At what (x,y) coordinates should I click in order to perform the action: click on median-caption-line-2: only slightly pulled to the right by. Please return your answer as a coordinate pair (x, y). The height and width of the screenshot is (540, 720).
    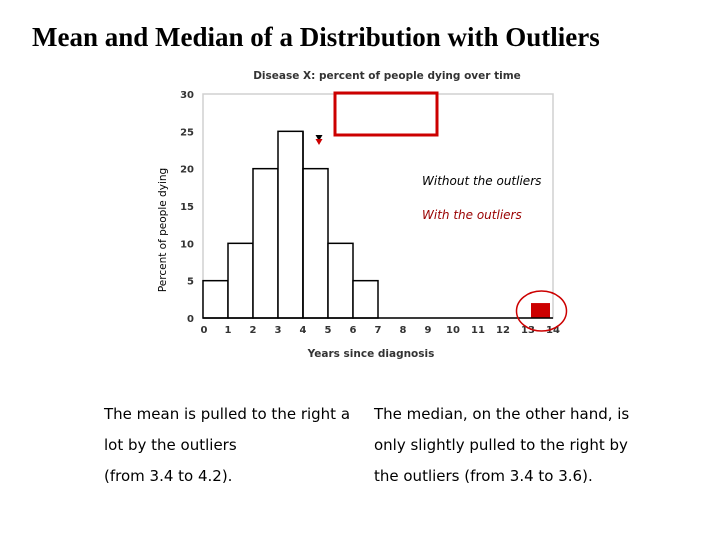
    Looking at the image, I should click on (501, 445).